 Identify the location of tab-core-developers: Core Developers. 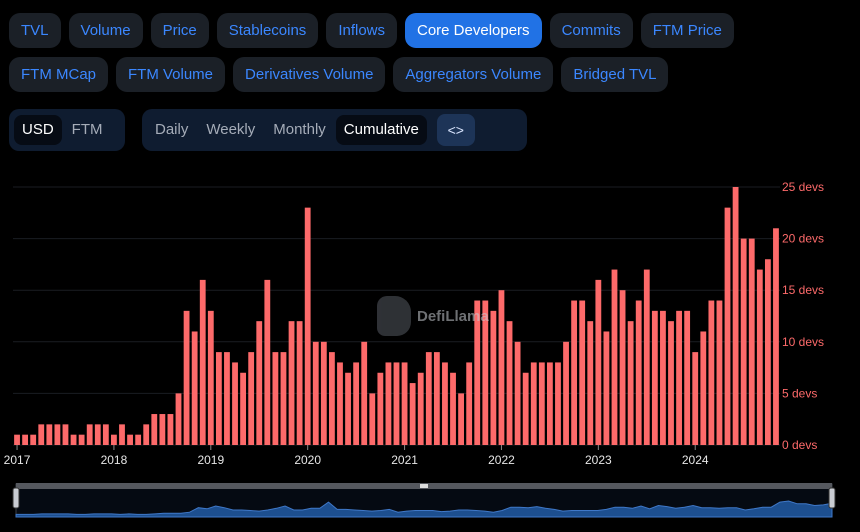
(473, 30).